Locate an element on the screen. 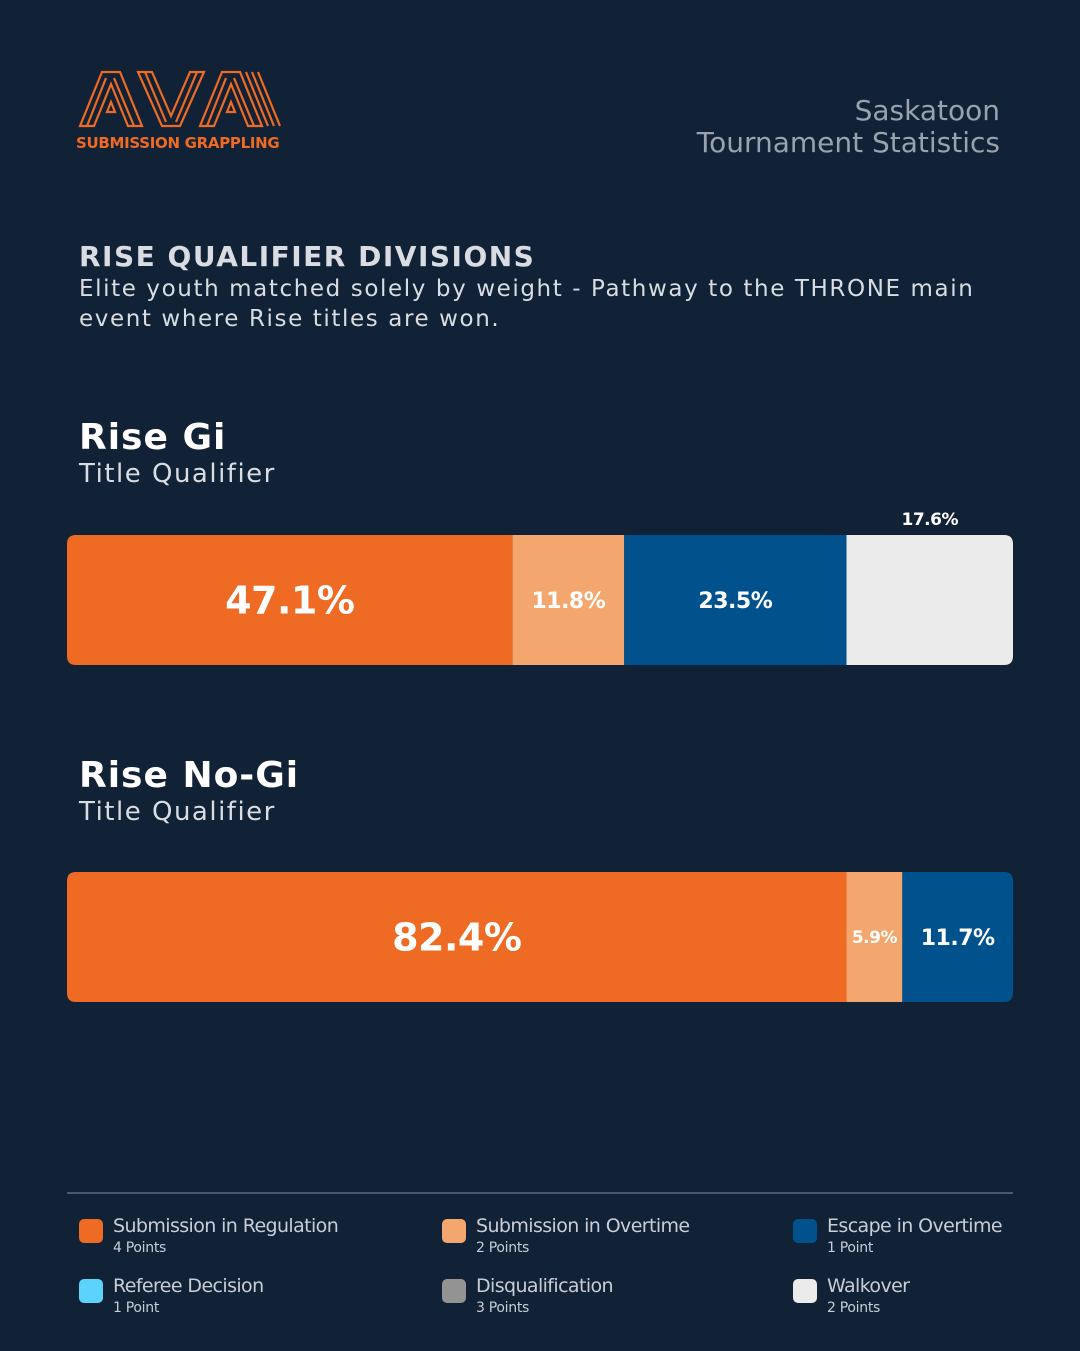 The height and width of the screenshot is (1351, 1080). legend-points: 3 Points is located at coordinates (503, 1308).